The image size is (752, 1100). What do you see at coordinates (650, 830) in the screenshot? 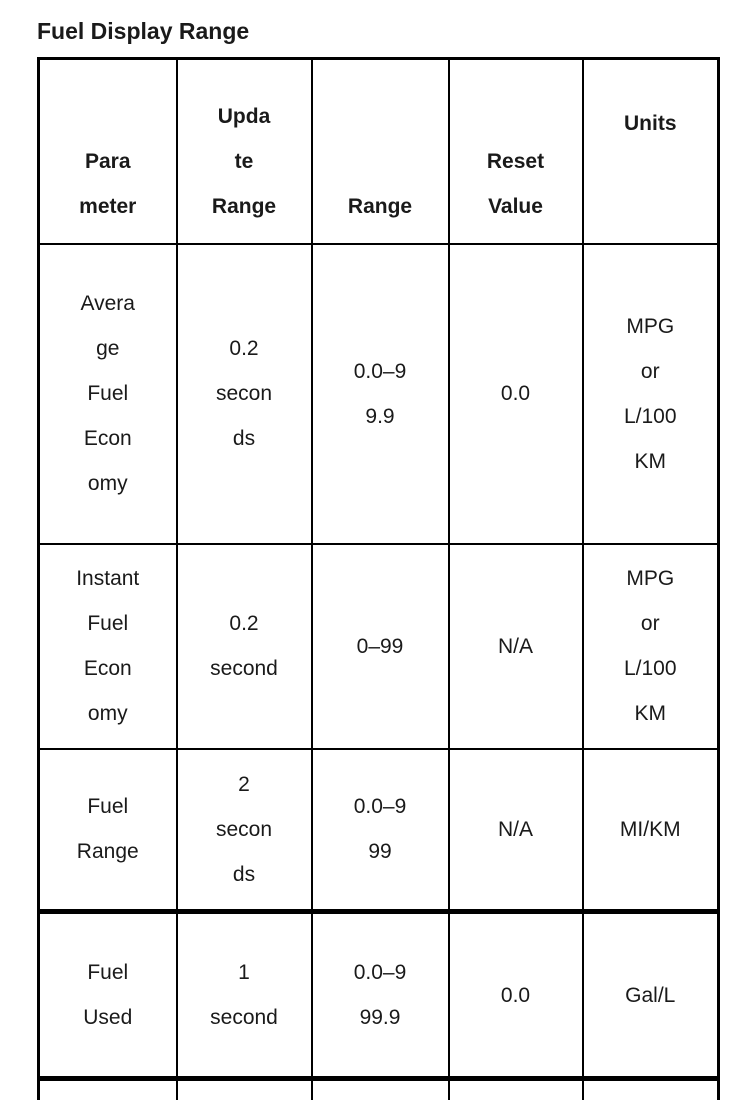
I see `cell-units: MI/KM` at bounding box center [650, 830].